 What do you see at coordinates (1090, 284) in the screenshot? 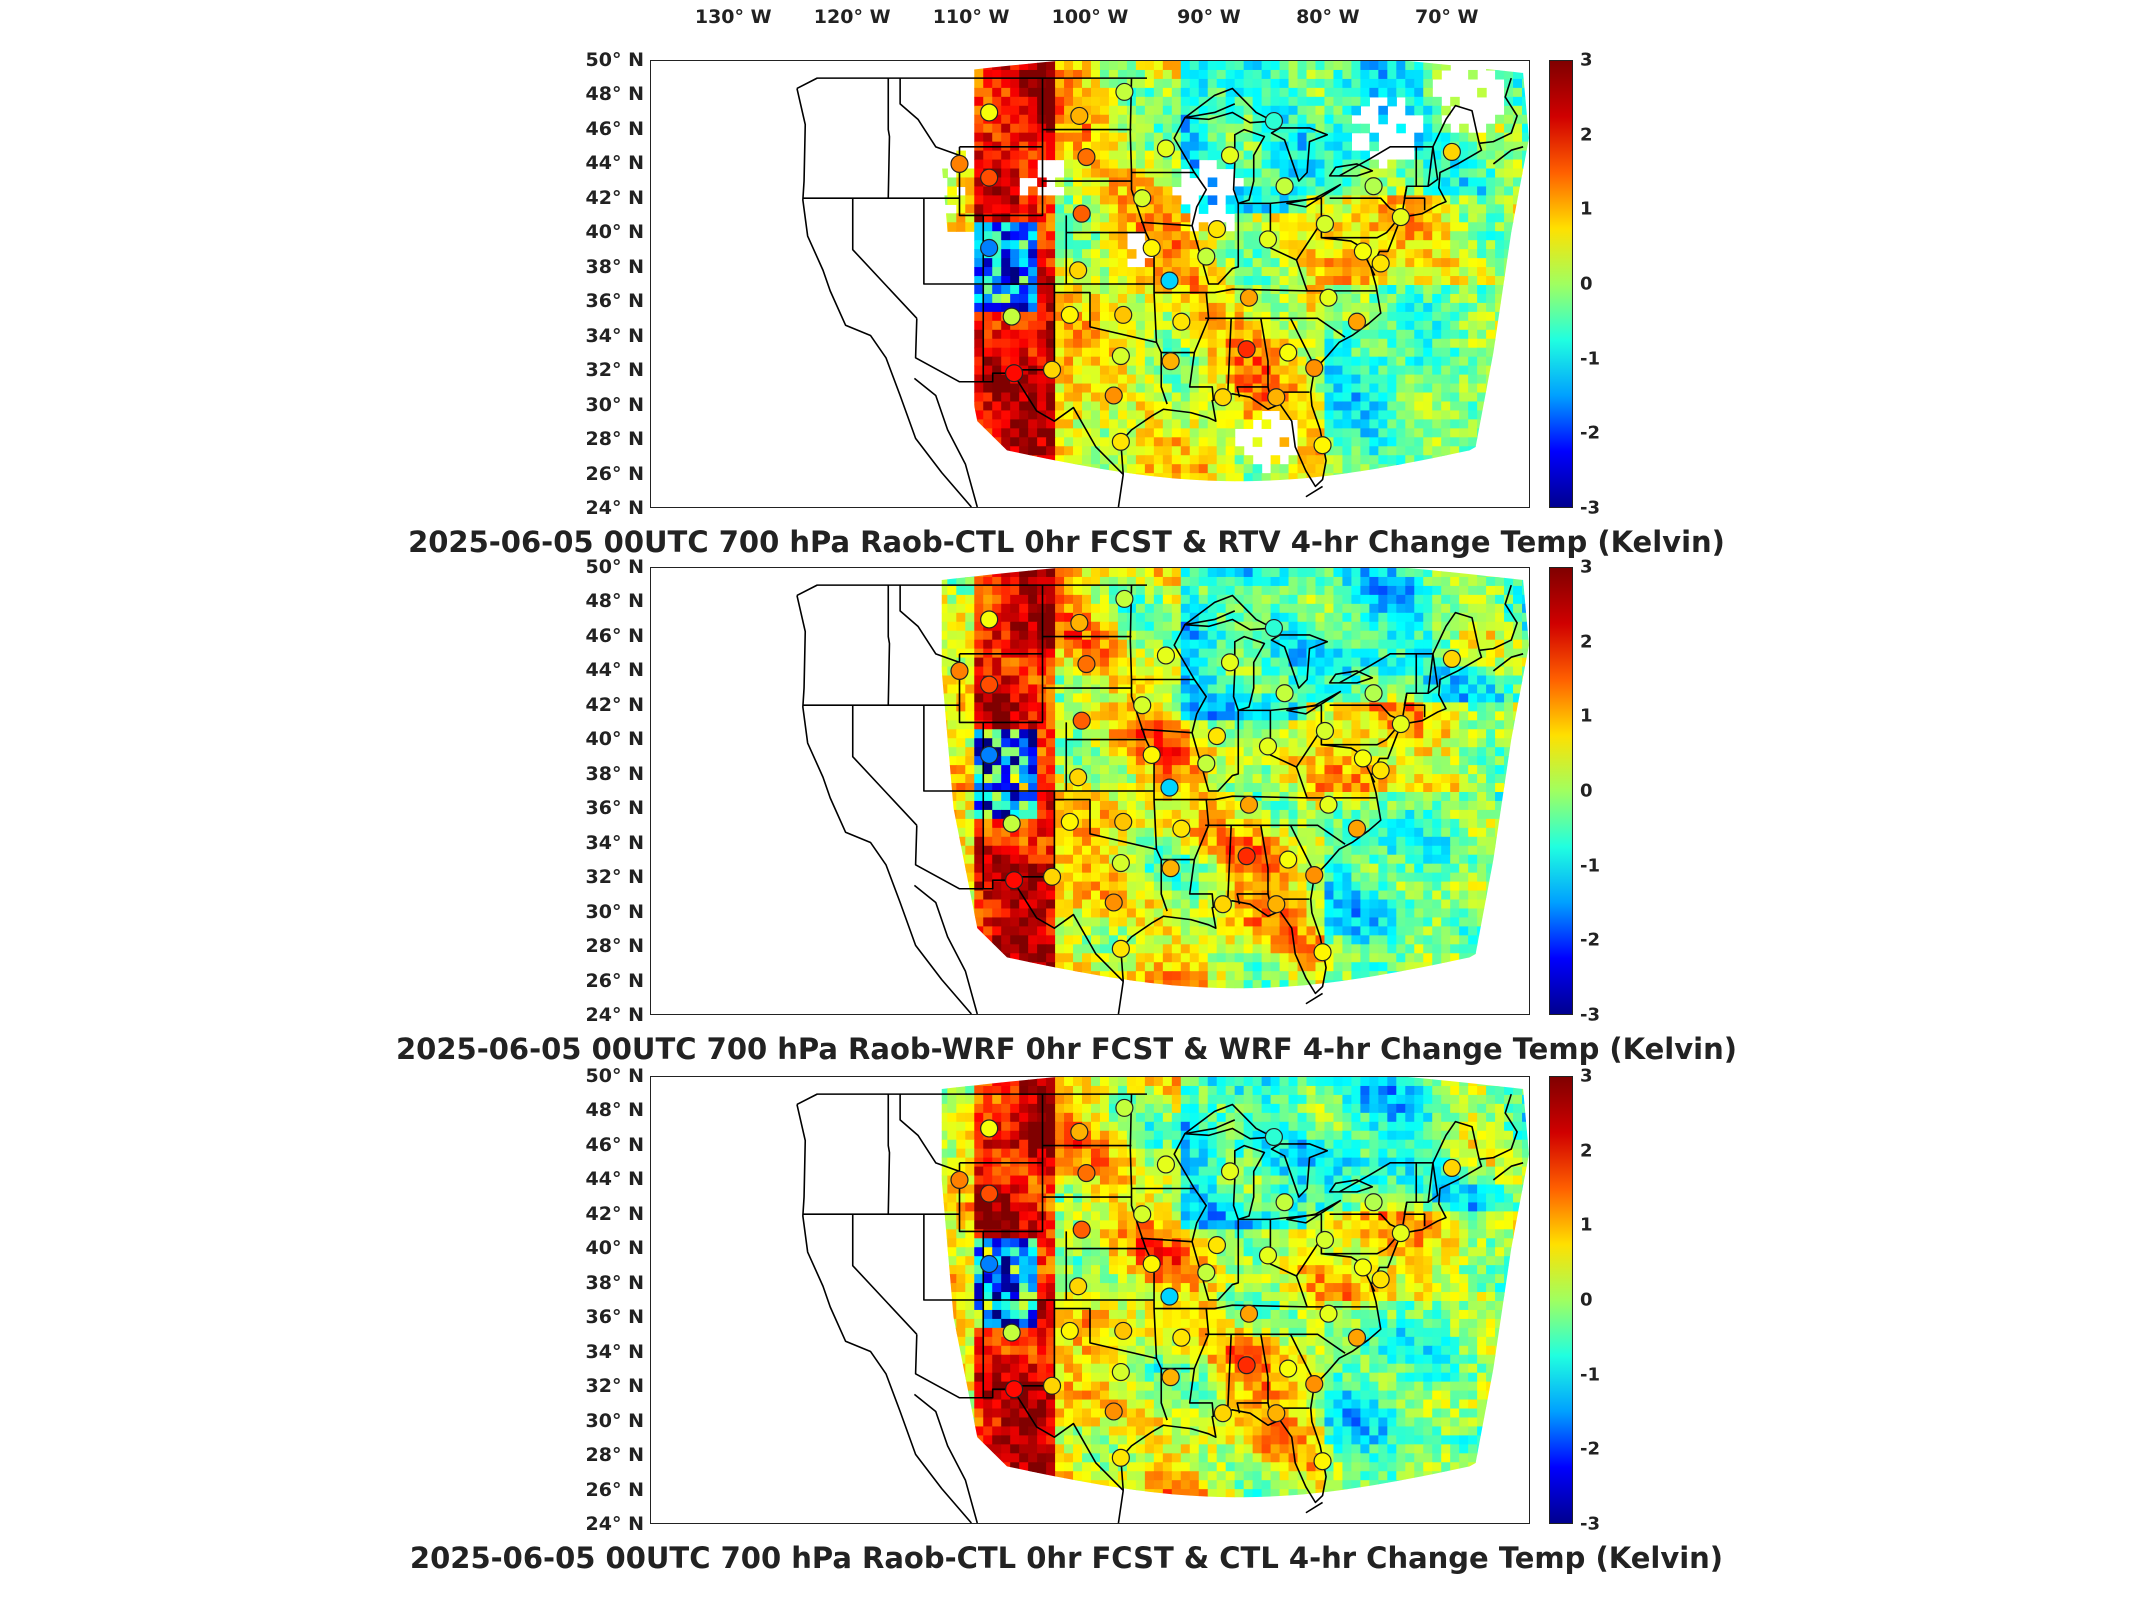
I see `temperature-change-map` at bounding box center [1090, 284].